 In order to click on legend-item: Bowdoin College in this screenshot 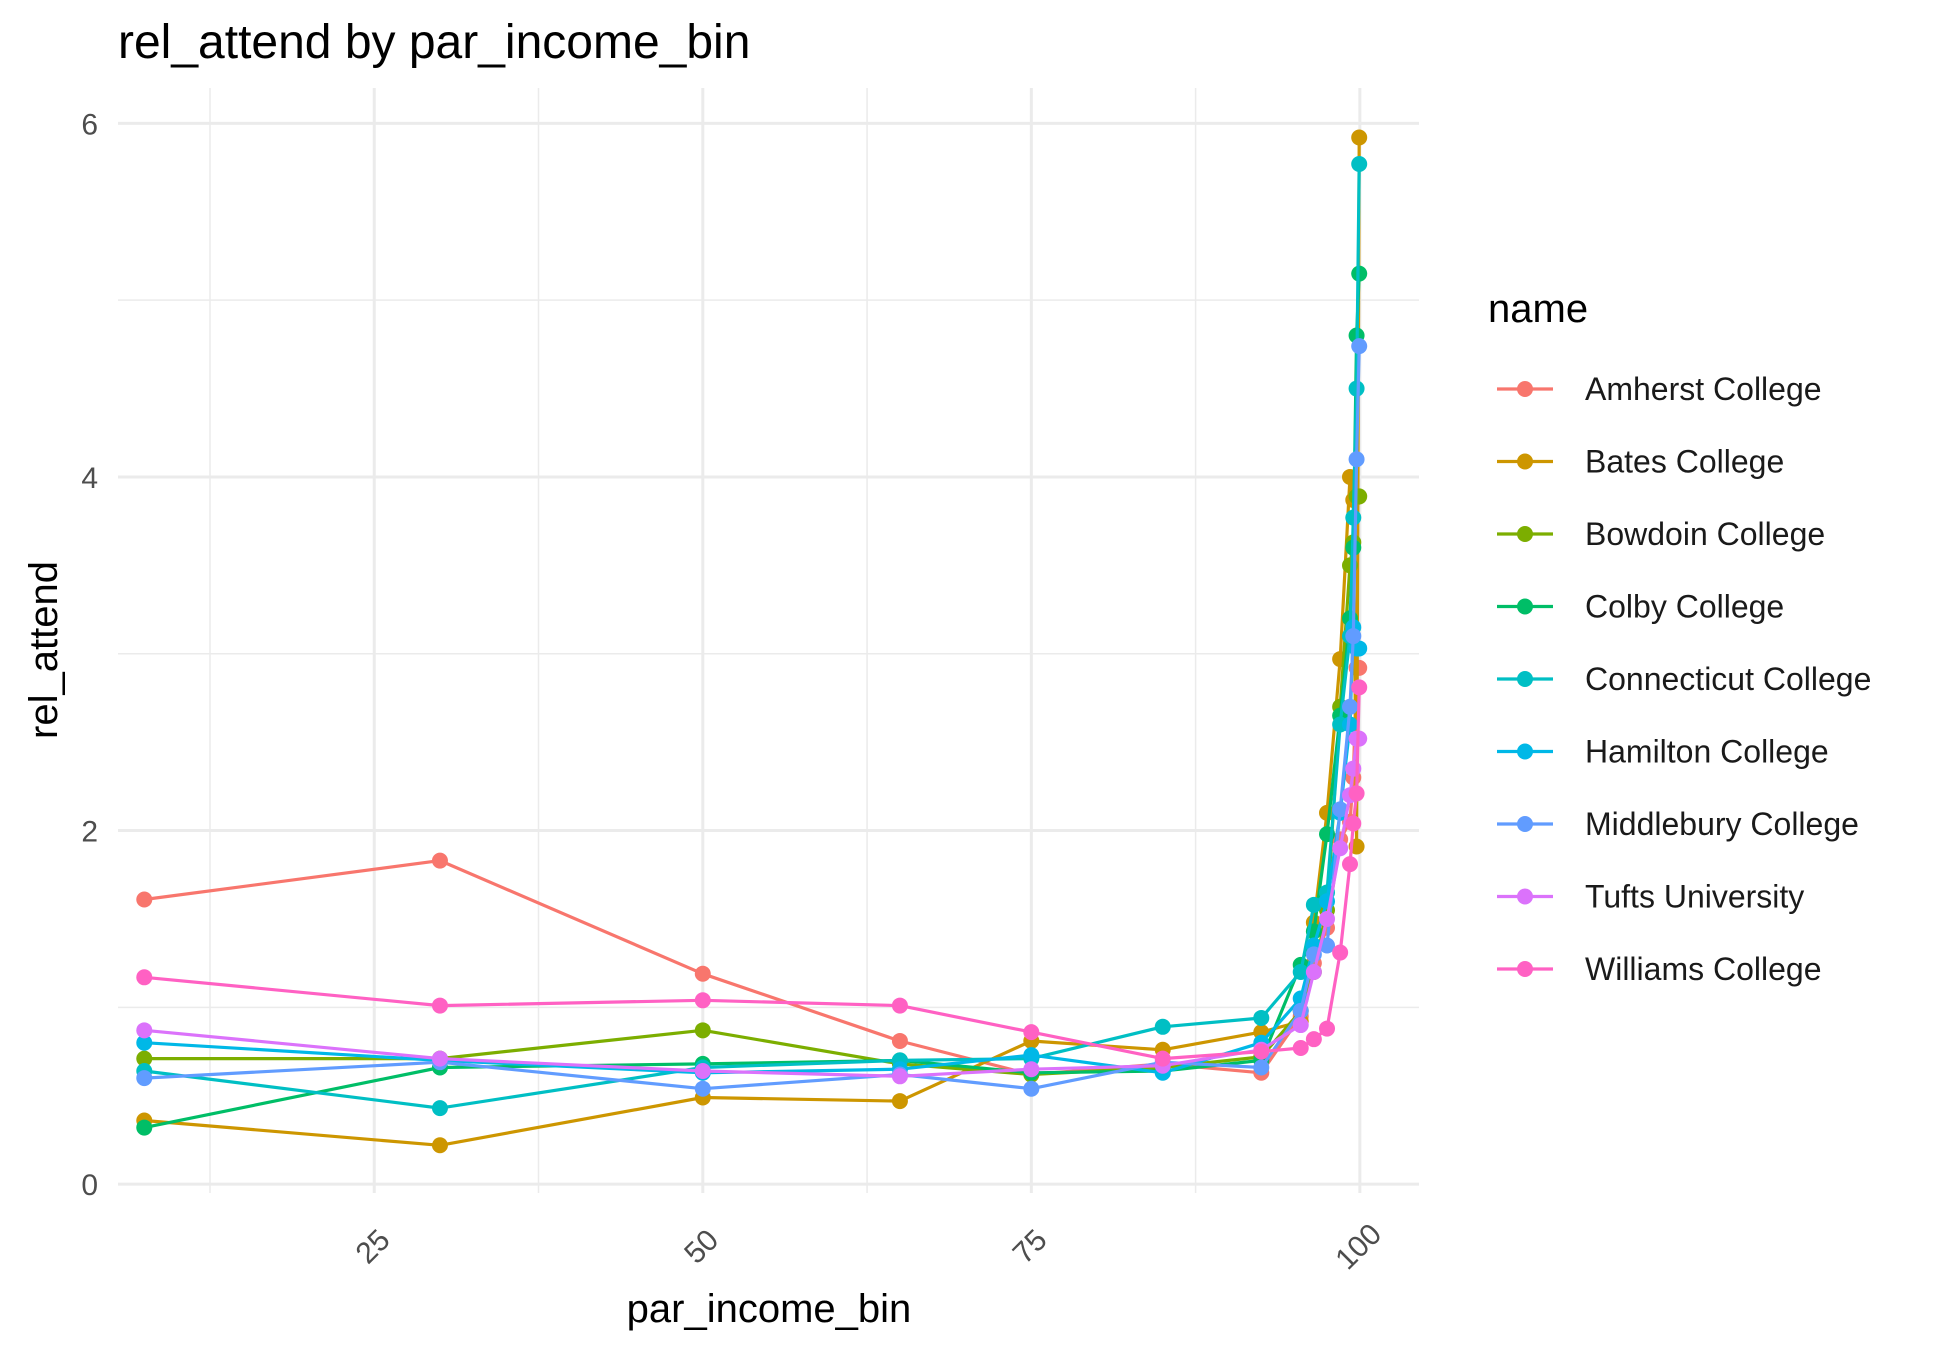, I will do `click(1661, 534)`.